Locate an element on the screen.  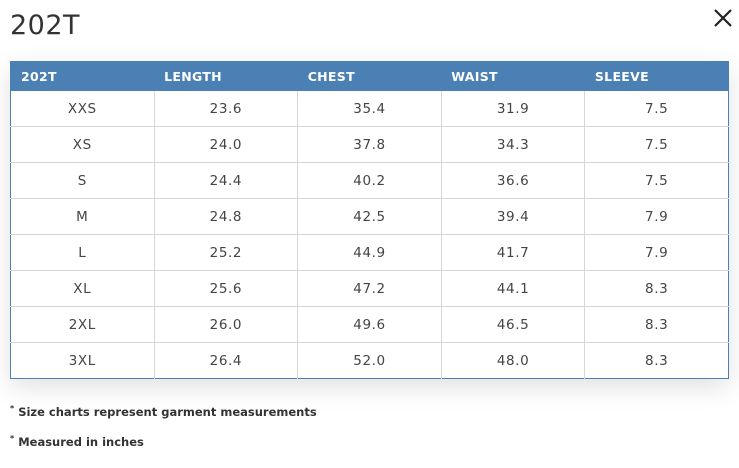
table-row: XL 25.6 47.2 44.1 8.3 is located at coordinates (369, 288).